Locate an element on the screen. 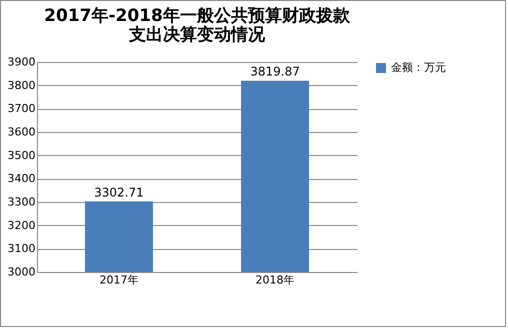  chart-title: 2017年-2018年一般公共预算财政拨款支出决算变动情况 is located at coordinates (197, 25).